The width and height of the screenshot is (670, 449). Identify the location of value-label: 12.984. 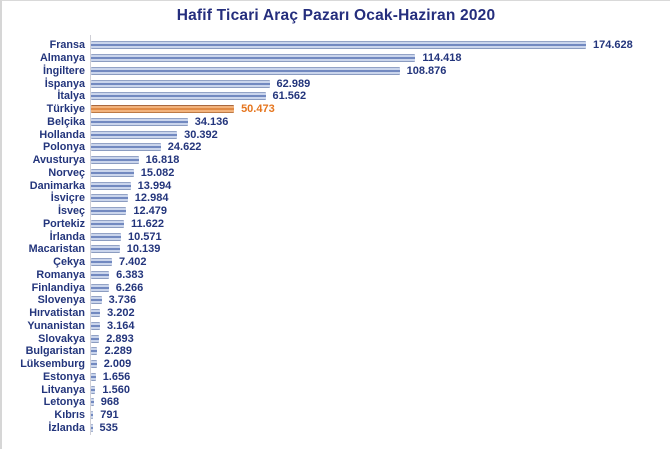
(151, 198).